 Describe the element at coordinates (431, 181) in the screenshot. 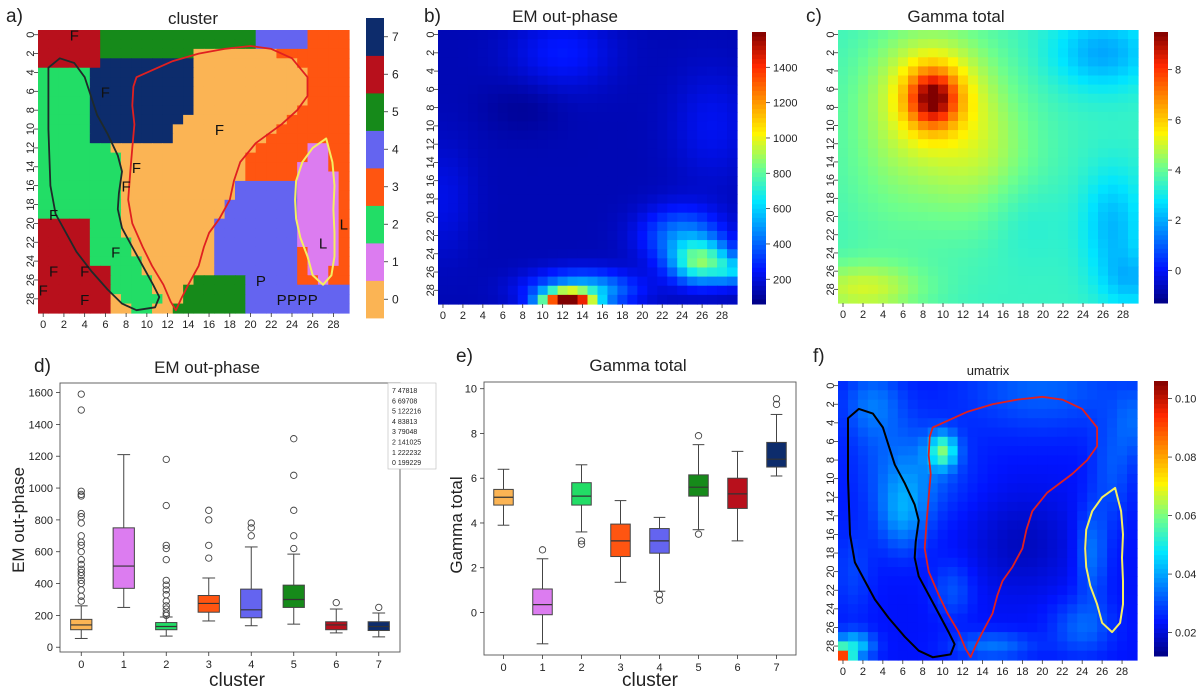

I see `panel-b-y-tick-label: 16` at that location.